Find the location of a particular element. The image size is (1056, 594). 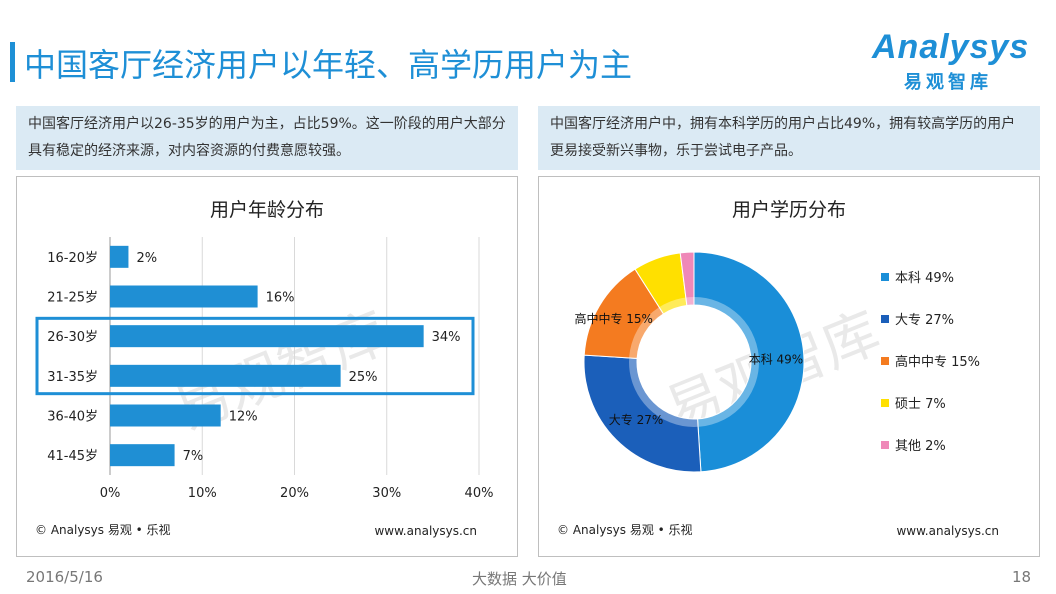

data-label: 25% is located at coordinates (363, 377).